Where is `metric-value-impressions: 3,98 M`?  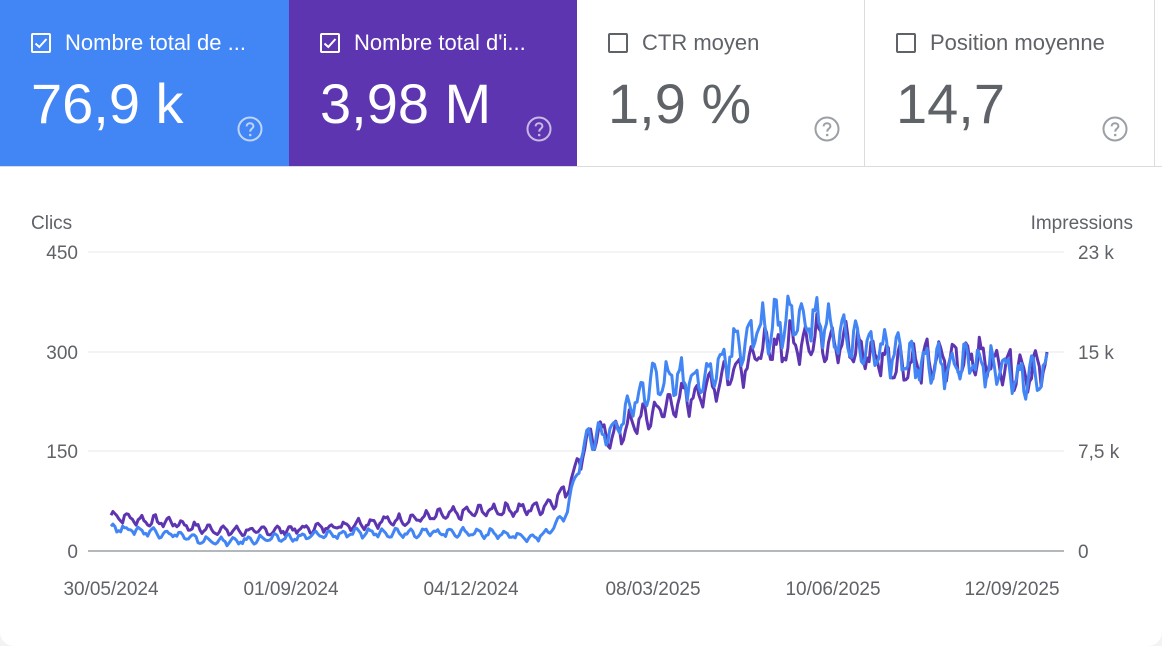 metric-value-impressions: 3,98 M is located at coordinates (406, 103).